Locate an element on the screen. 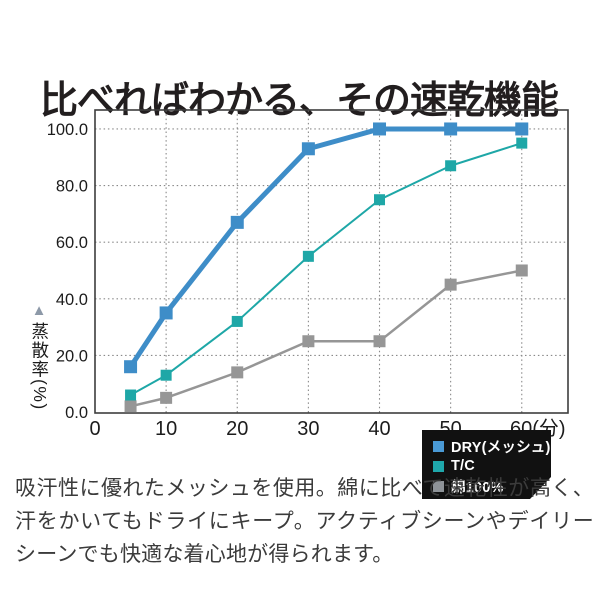 This screenshot has height=600, width=600. legend-label: T/C is located at coordinates (463, 466).